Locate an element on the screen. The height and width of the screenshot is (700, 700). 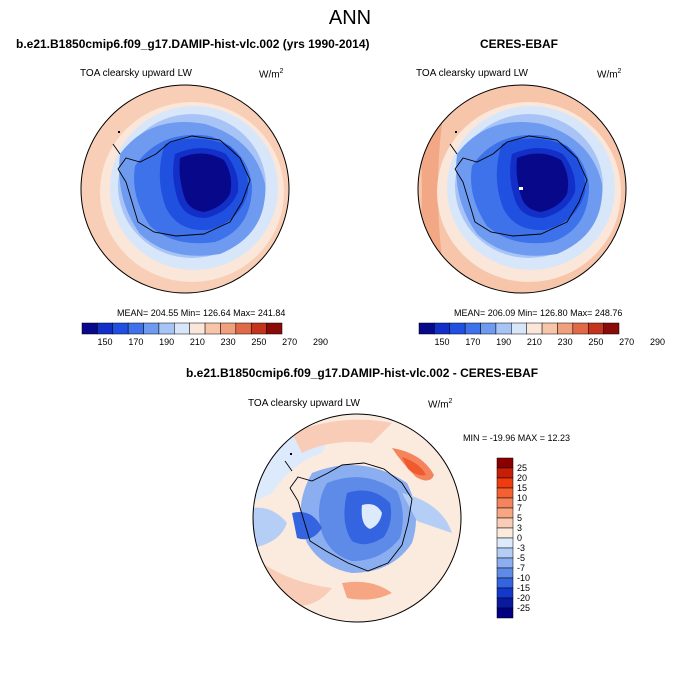
diff-colorbar-tick-label: 15 is located at coordinates (522, 488).